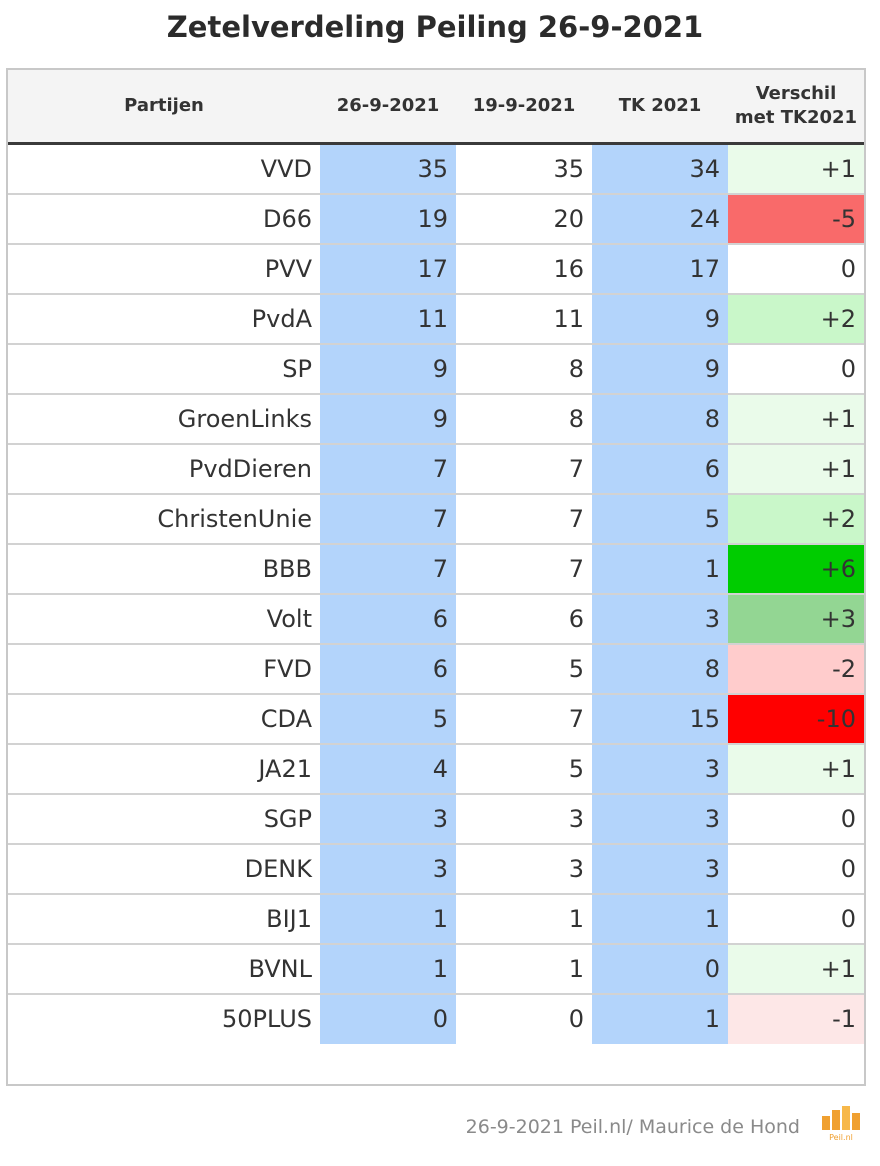 This screenshot has height=1166, width=880. I want to click on poll-26-9-value: 4, so click(388, 768).